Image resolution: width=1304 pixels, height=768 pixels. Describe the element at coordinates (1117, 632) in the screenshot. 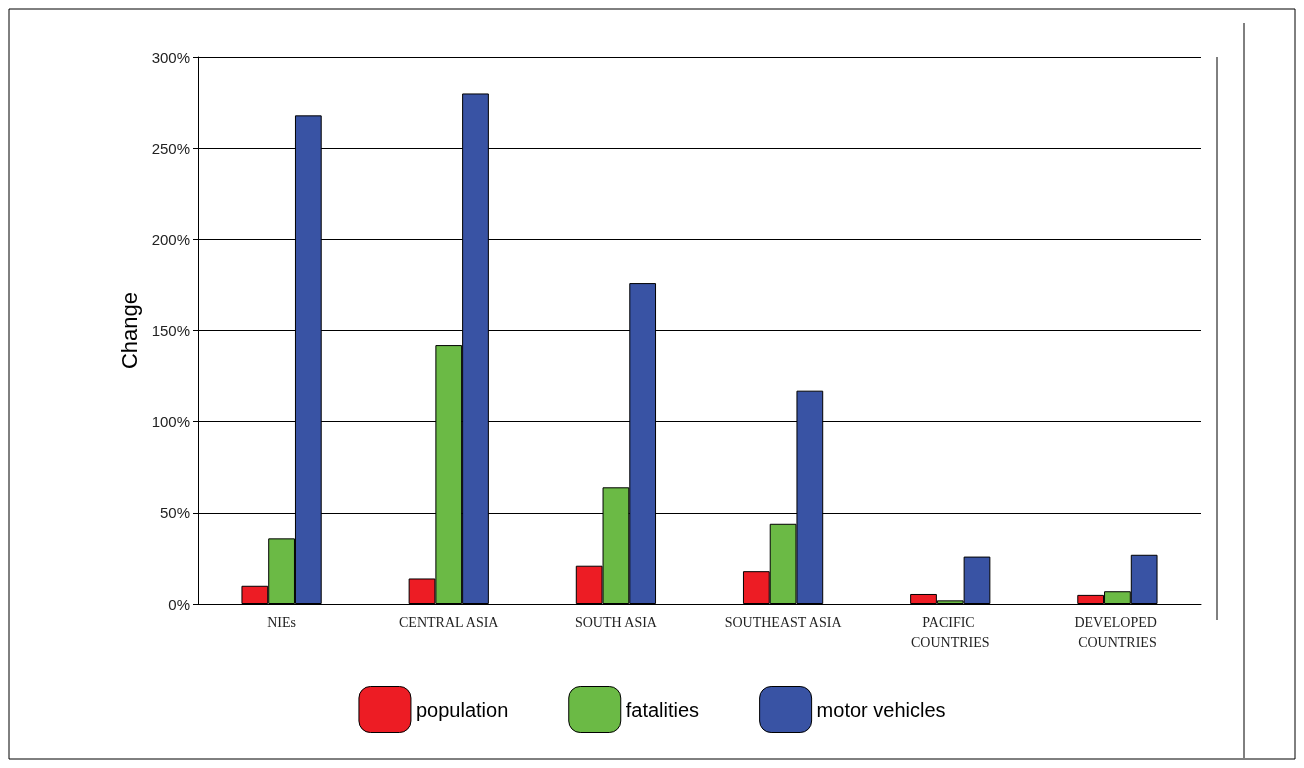

I see `x-tick-label: DEVELOPED COUNTRIES` at that location.